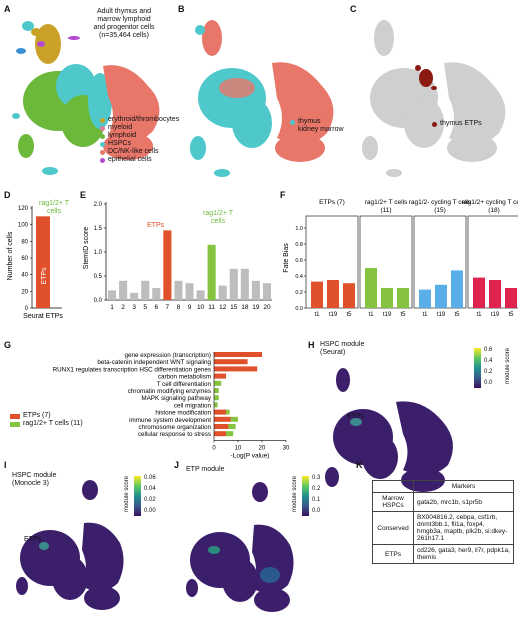  I want to click on umap-b, so click(262, 98).